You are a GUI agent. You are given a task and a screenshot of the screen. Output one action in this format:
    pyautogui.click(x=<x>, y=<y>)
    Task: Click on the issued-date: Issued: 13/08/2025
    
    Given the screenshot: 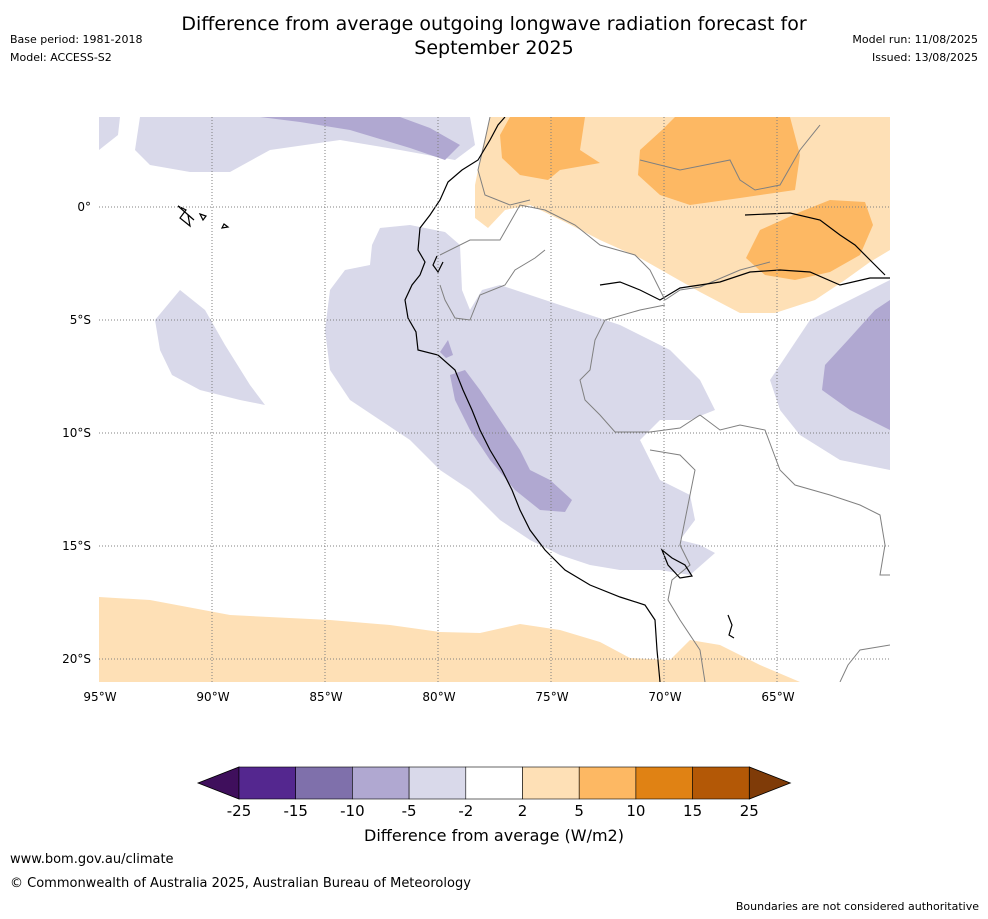 What is the action you would take?
    pyautogui.click(x=924, y=57)
    